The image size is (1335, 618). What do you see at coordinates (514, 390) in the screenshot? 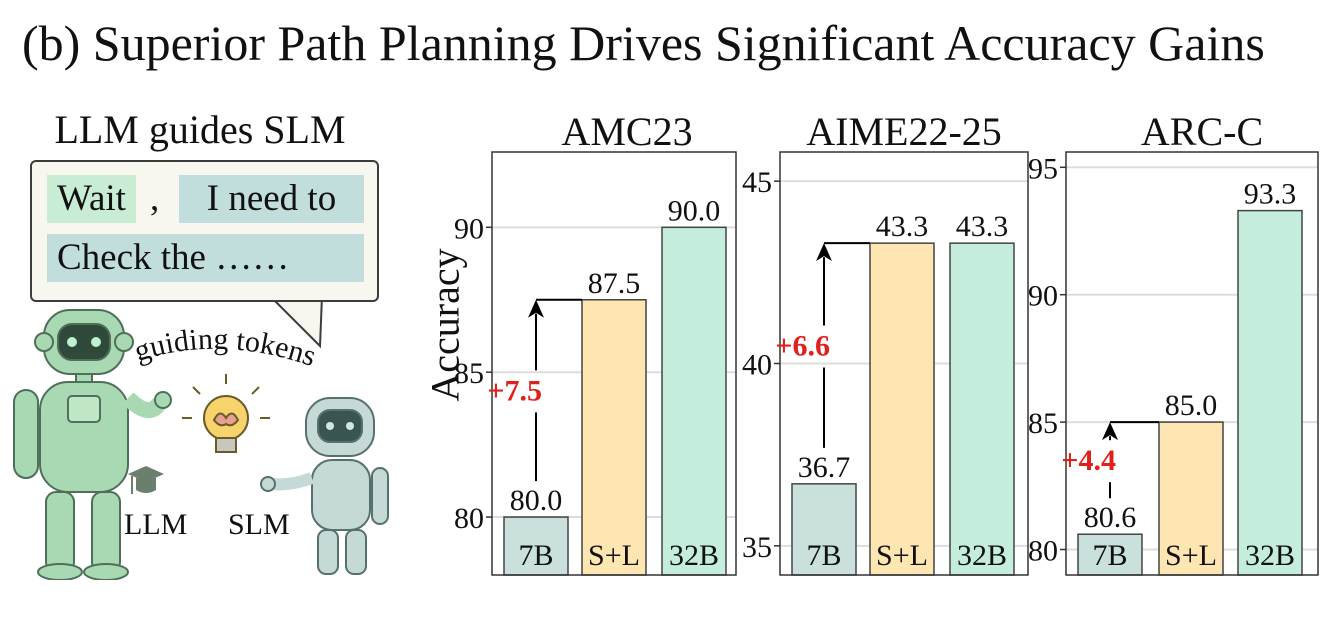
I see `gain-label: +7.5` at bounding box center [514, 390].